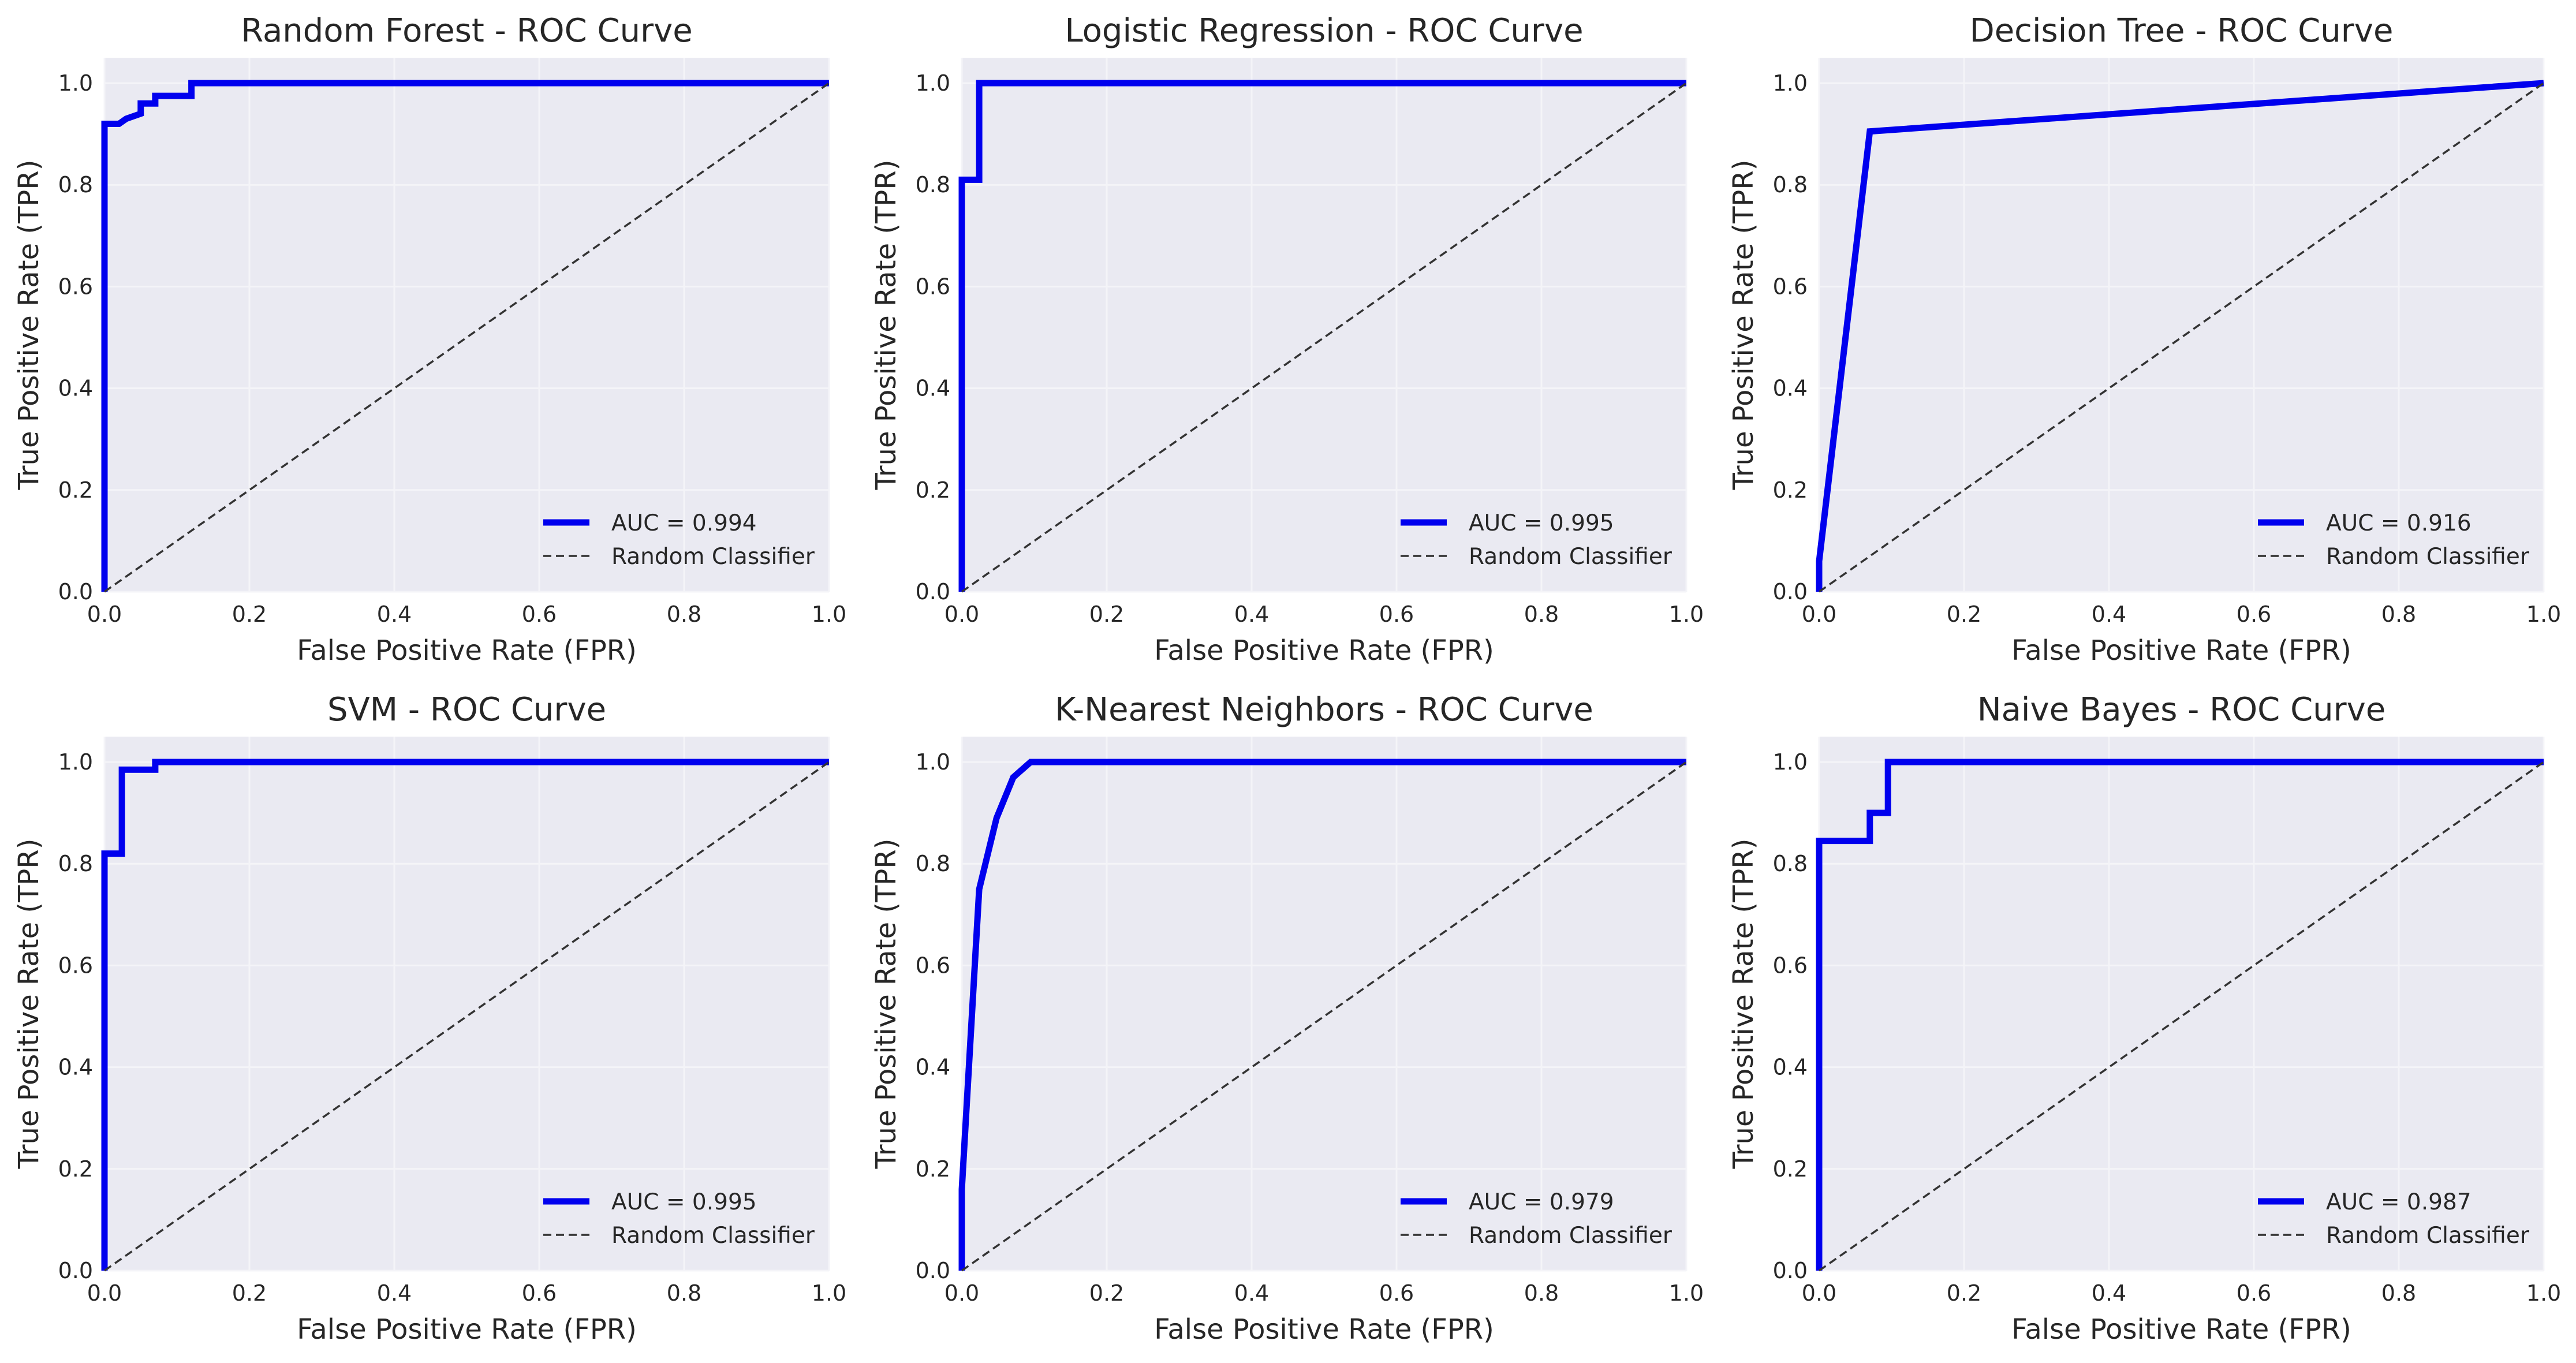 The height and width of the screenshot is (1363, 2576). Describe the element at coordinates (1324, 710) in the screenshot. I see `chart-title: K-Nearest Neighbors - ROC Curve` at that location.